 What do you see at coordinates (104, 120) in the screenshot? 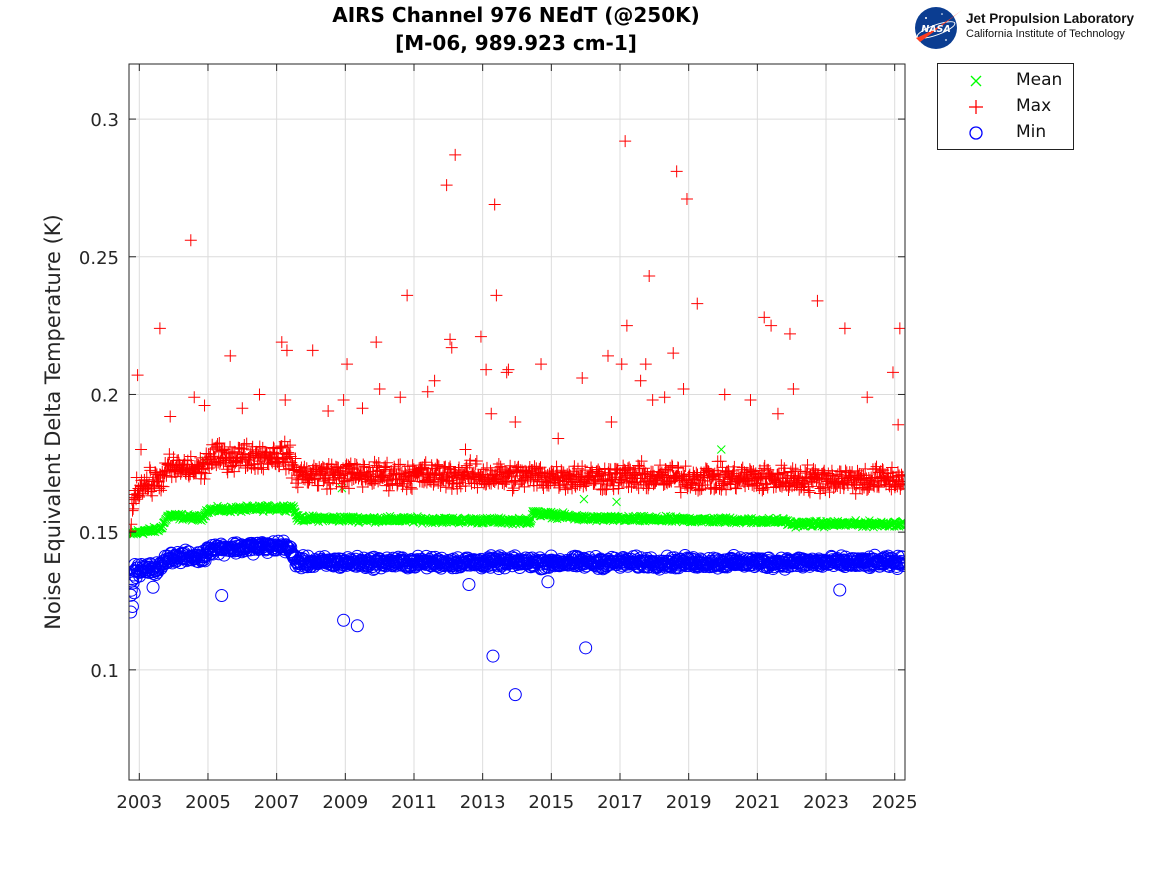
I see `y-tick-label: 0.3` at bounding box center [104, 120].